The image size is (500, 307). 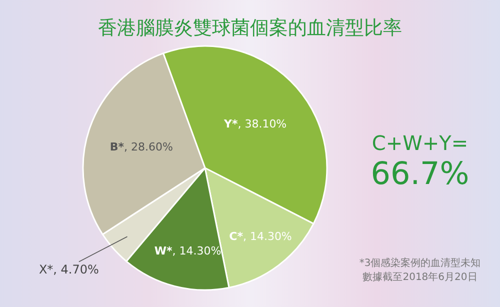 I want to click on slice-label: X*, 4.70%, so click(x=68, y=269).